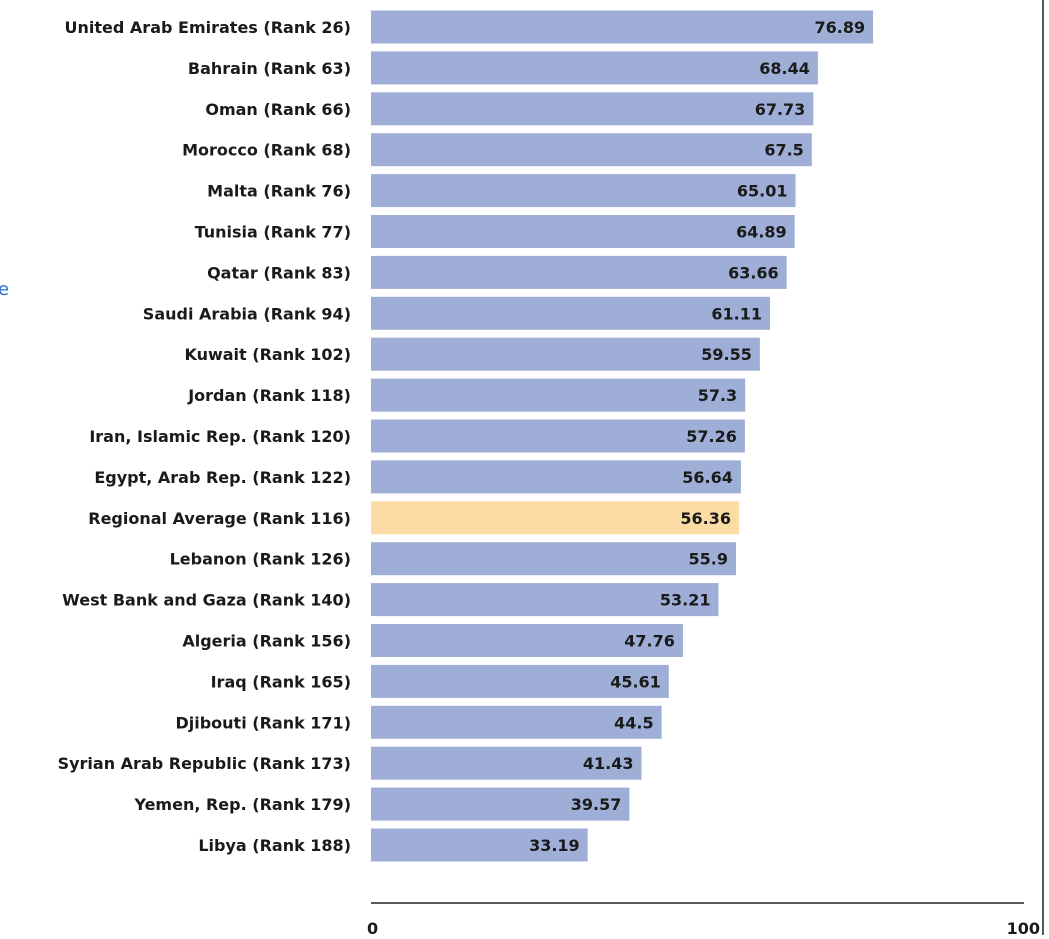 The height and width of the screenshot is (939, 1049). Describe the element at coordinates (220, 436) in the screenshot. I see `category-label: Iran, Islamic Rep. (Rank 120)` at that location.